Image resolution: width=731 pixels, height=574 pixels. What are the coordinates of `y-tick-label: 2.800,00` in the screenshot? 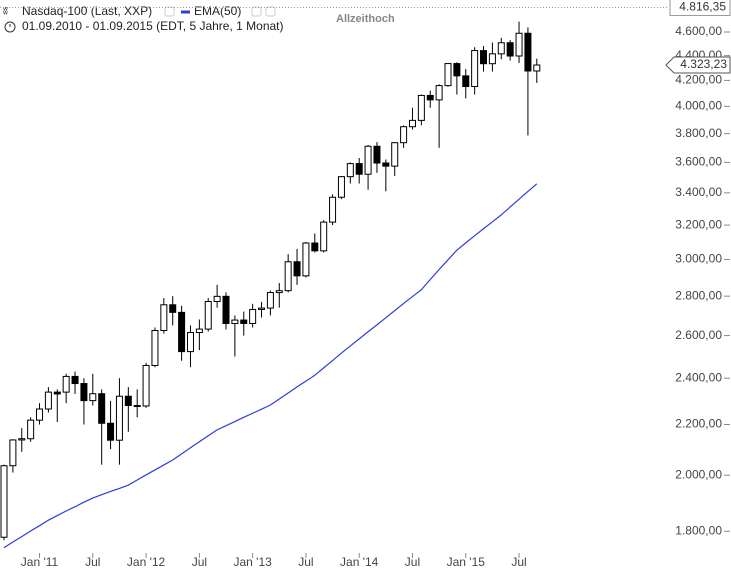 It's located at (698, 295).